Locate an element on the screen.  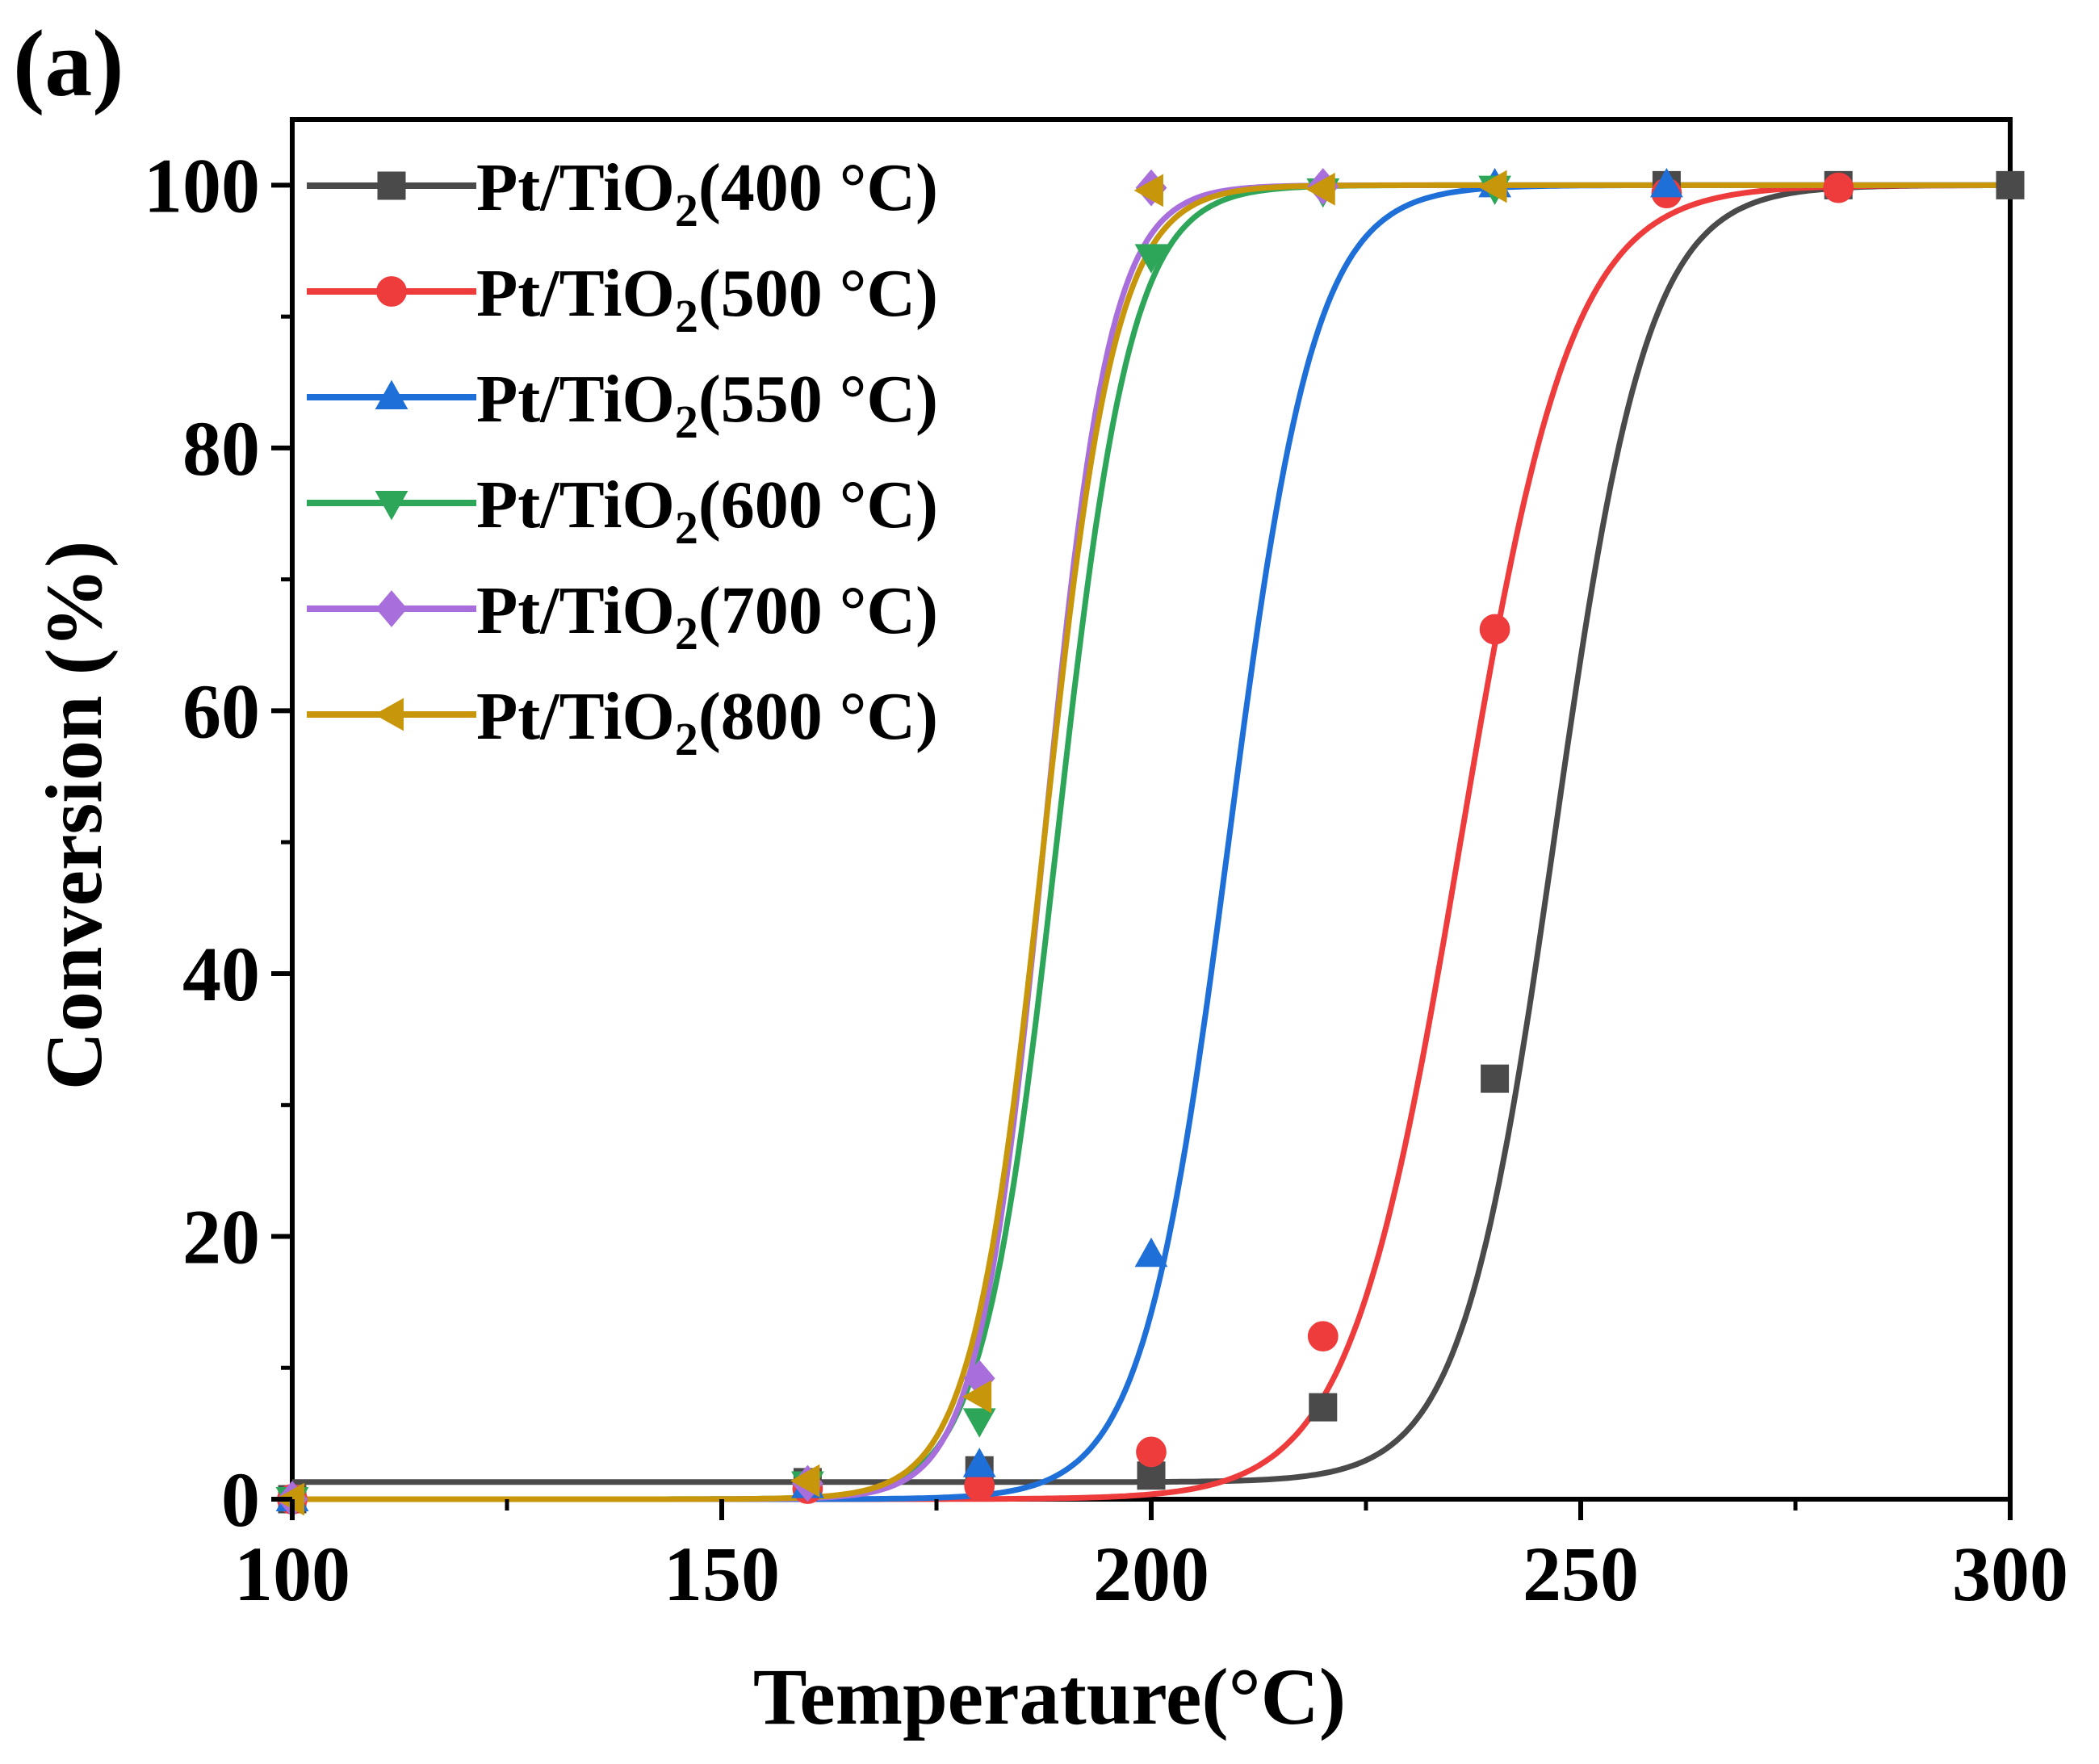
legend-label: Pt/TiO2(400 °C) is located at coordinates (707, 193).